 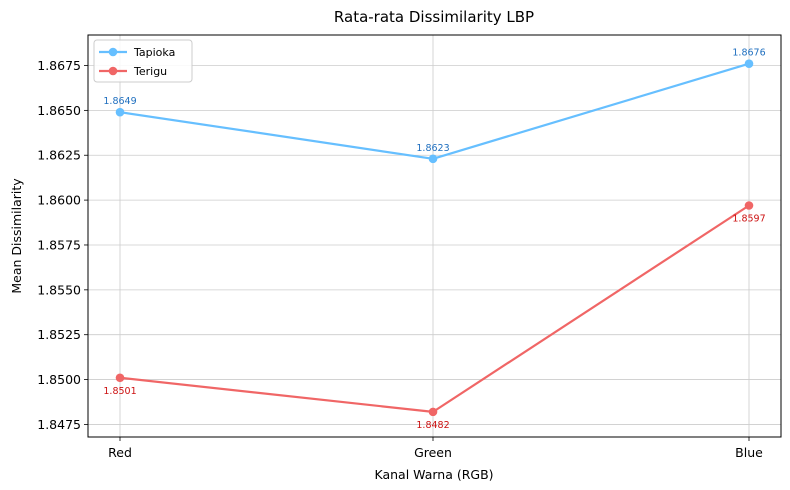 What do you see at coordinates (143, 61) in the screenshot?
I see `legend: Tapioka Terigu` at bounding box center [143, 61].